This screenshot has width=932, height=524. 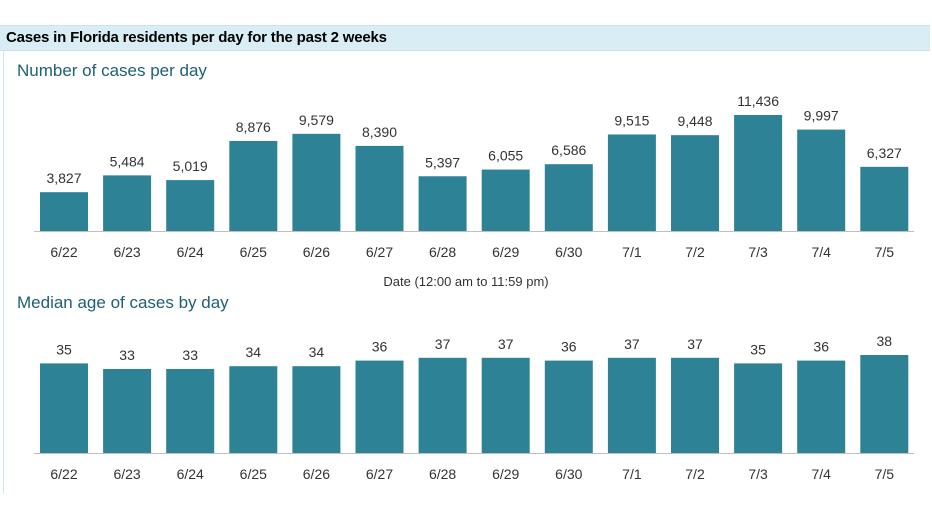 What do you see at coordinates (379, 132) in the screenshot?
I see `cases-value-label: 8,390` at bounding box center [379, 132].